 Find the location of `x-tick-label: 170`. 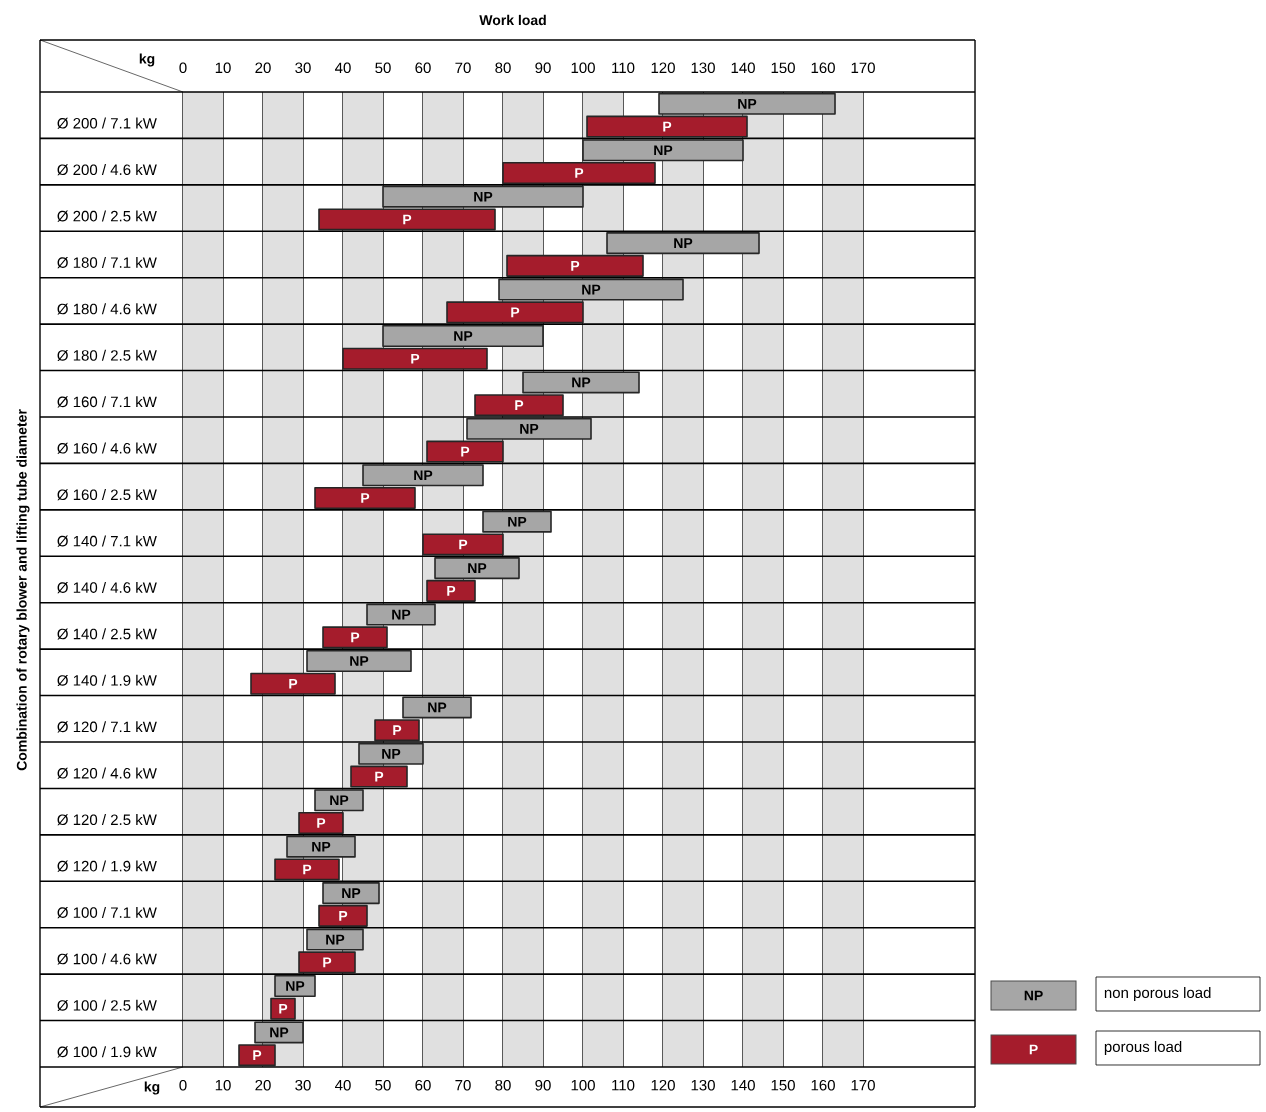

x-tick-label: 170 is located at coordinates (863, 1085).